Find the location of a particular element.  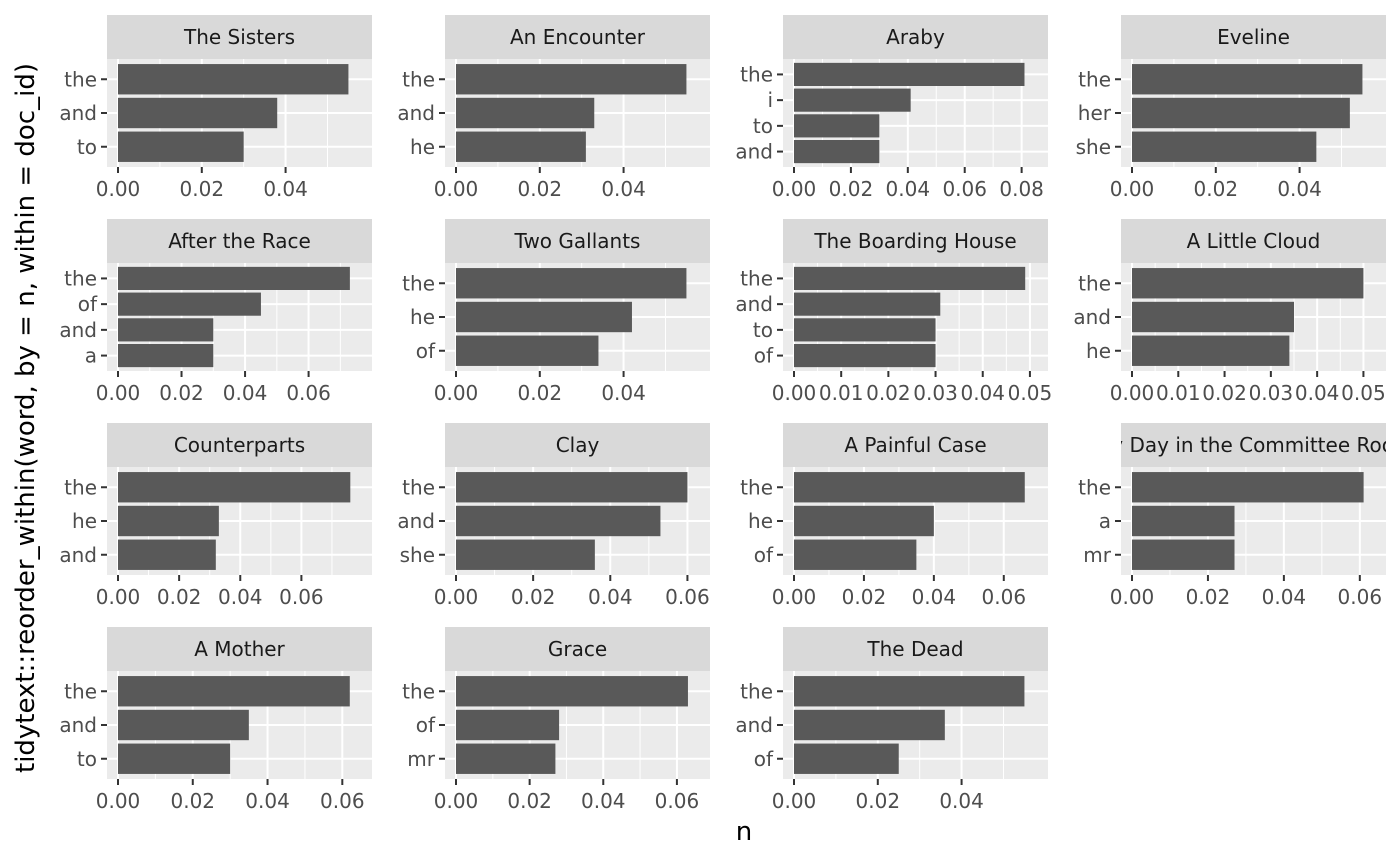

facet-title: A Mother is located at coordinates (239, 649).